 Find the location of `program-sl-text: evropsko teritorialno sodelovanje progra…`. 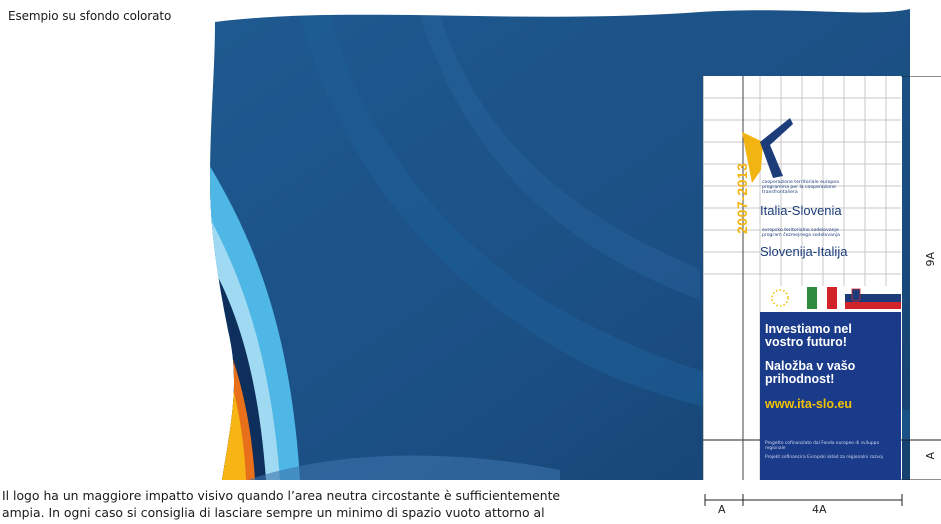

program-sl-text: evropsko teritorialno sodelovanje progra… is located at coordinates (822, 233).